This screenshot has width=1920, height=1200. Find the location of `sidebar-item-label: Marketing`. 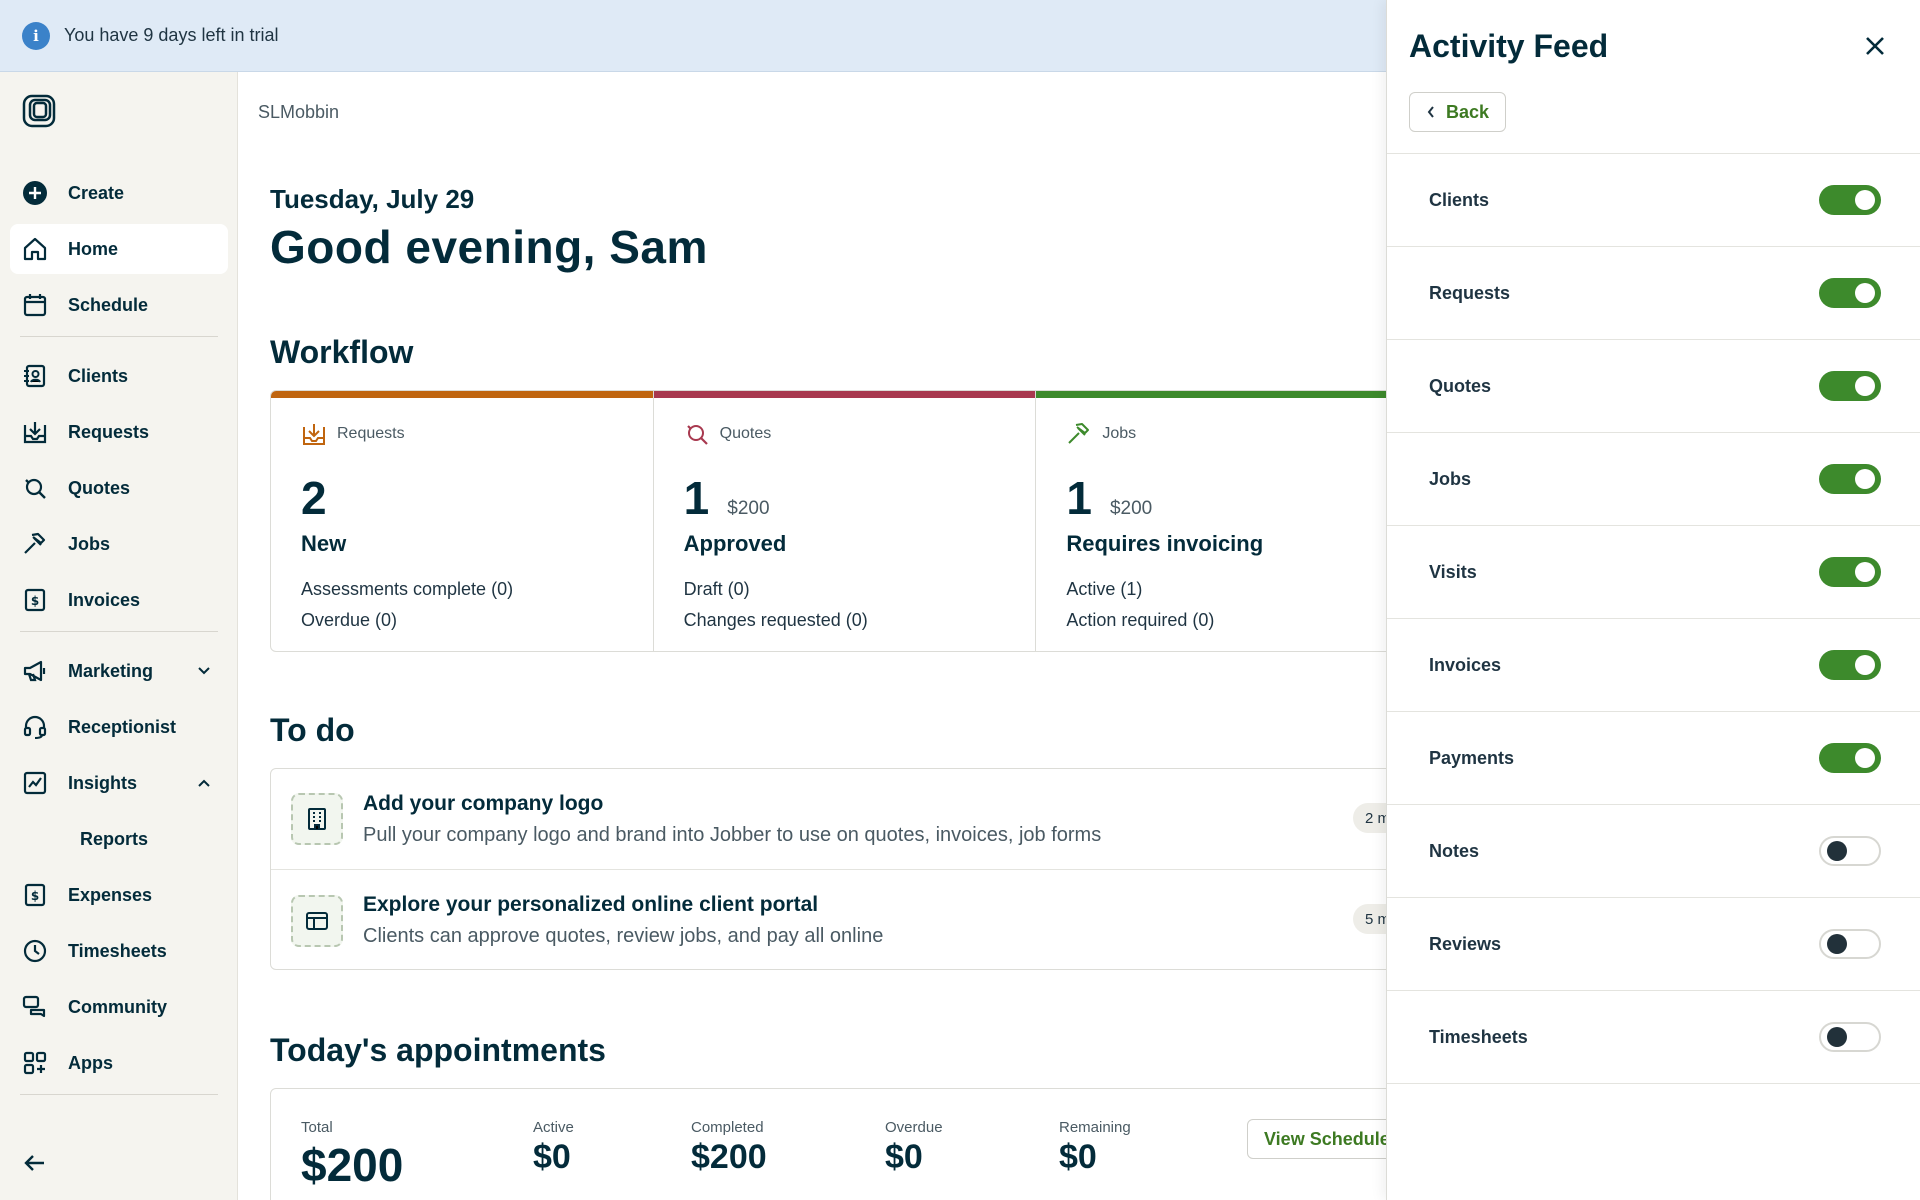

sidebar-item-label: Marketing is located at coordinates (111, 670).